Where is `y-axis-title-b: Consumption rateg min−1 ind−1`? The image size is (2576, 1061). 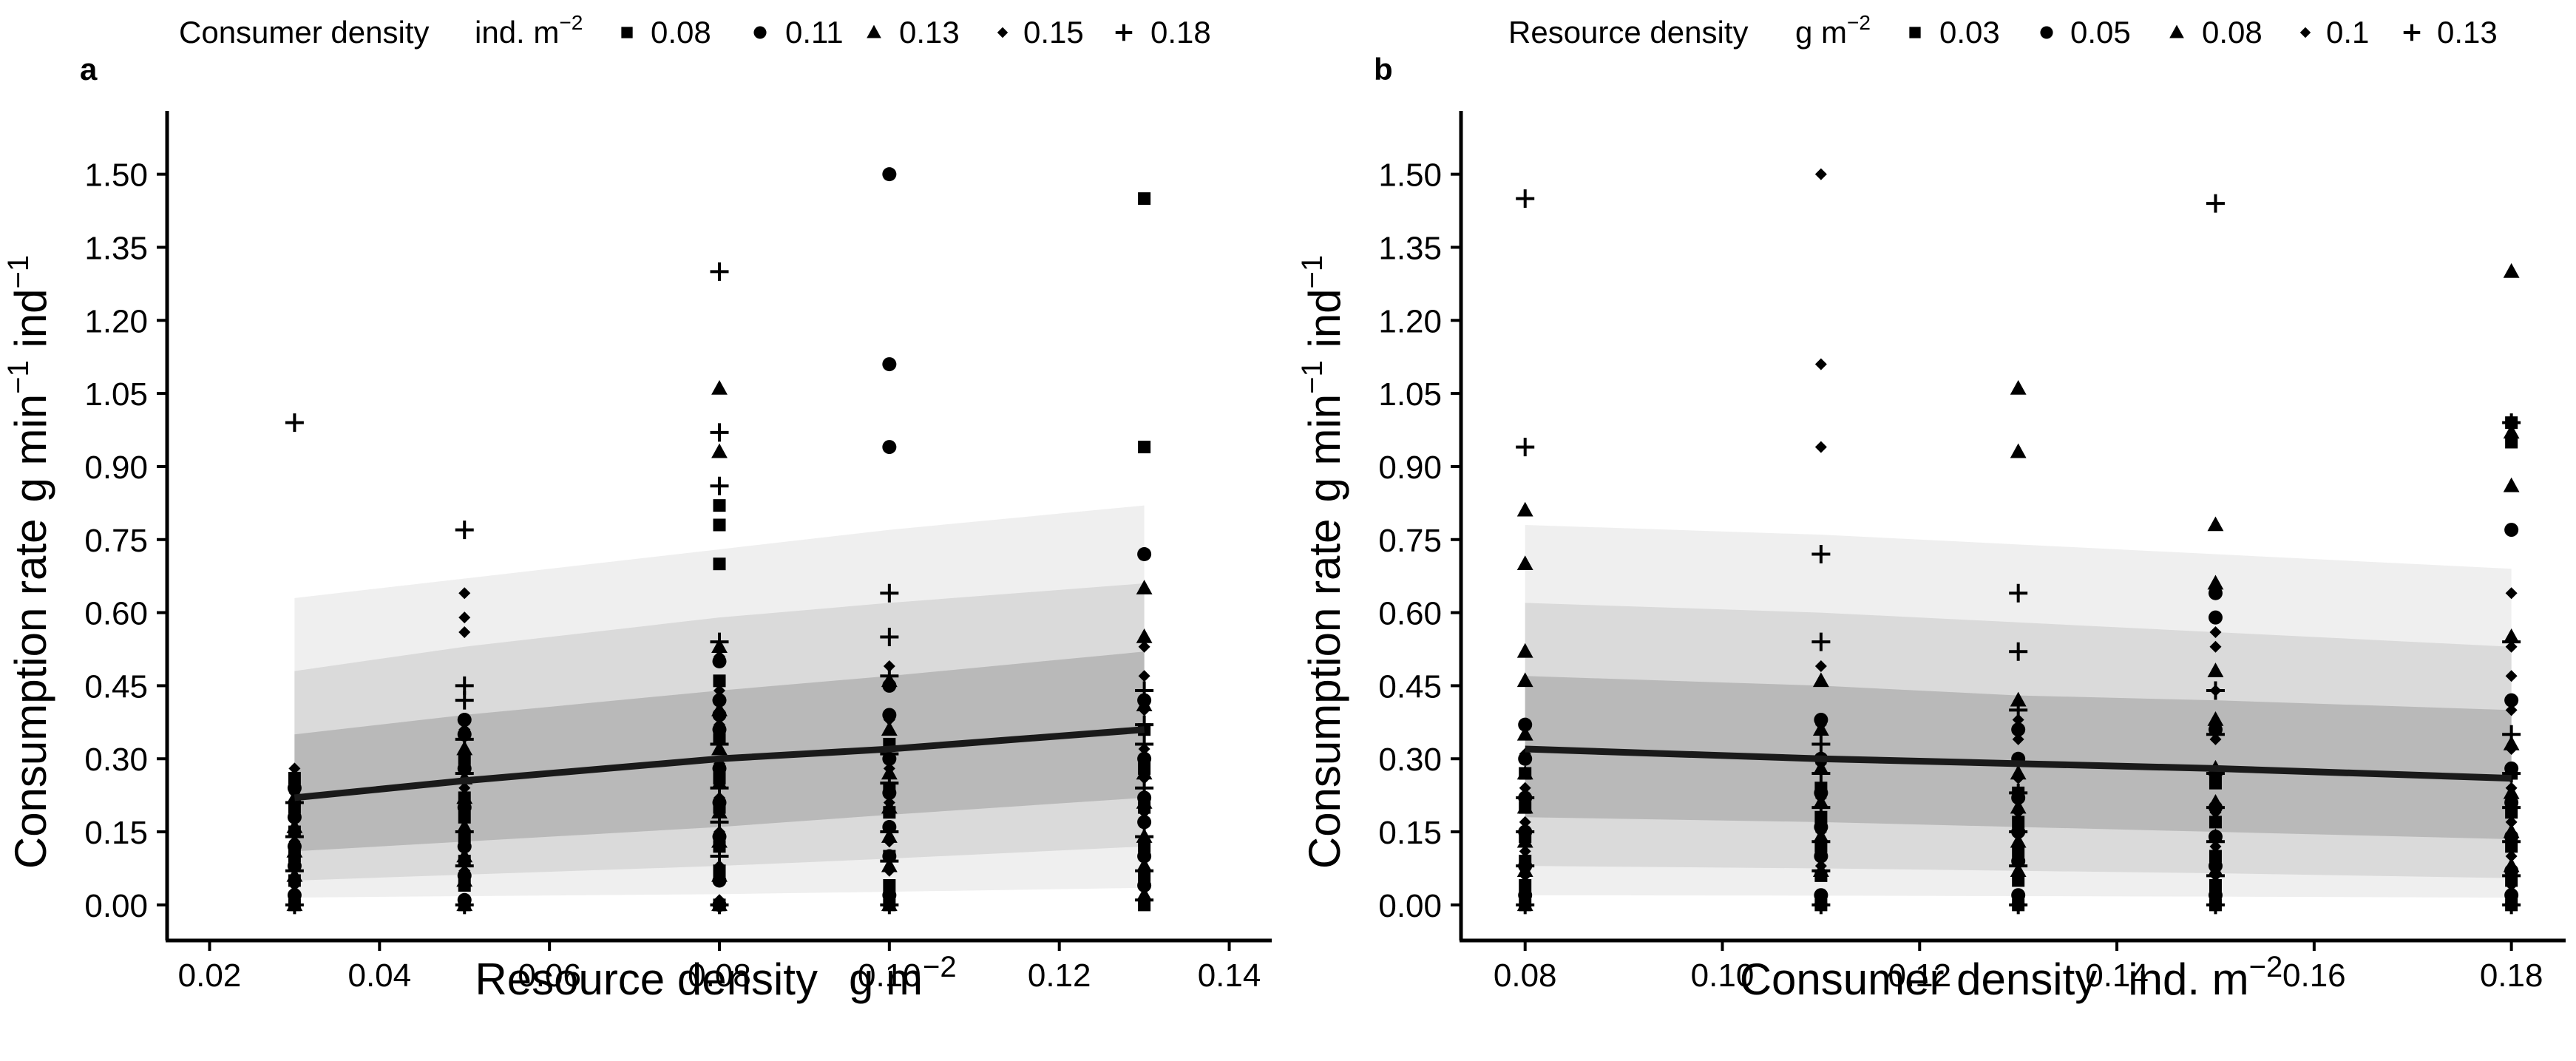
y-axis-title-b: Consumption rateg min−1 ind−1 is located at coordinates (1322, 562).